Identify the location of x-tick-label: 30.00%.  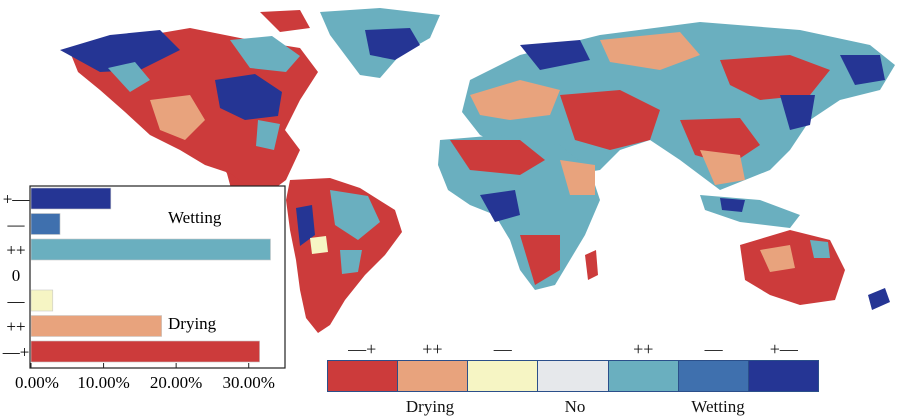
(249, 382).